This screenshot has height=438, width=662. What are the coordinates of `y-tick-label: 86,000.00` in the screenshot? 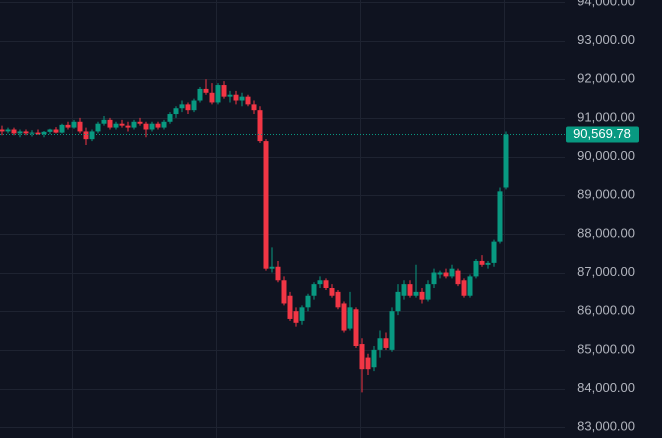 It's located at (606, 310).